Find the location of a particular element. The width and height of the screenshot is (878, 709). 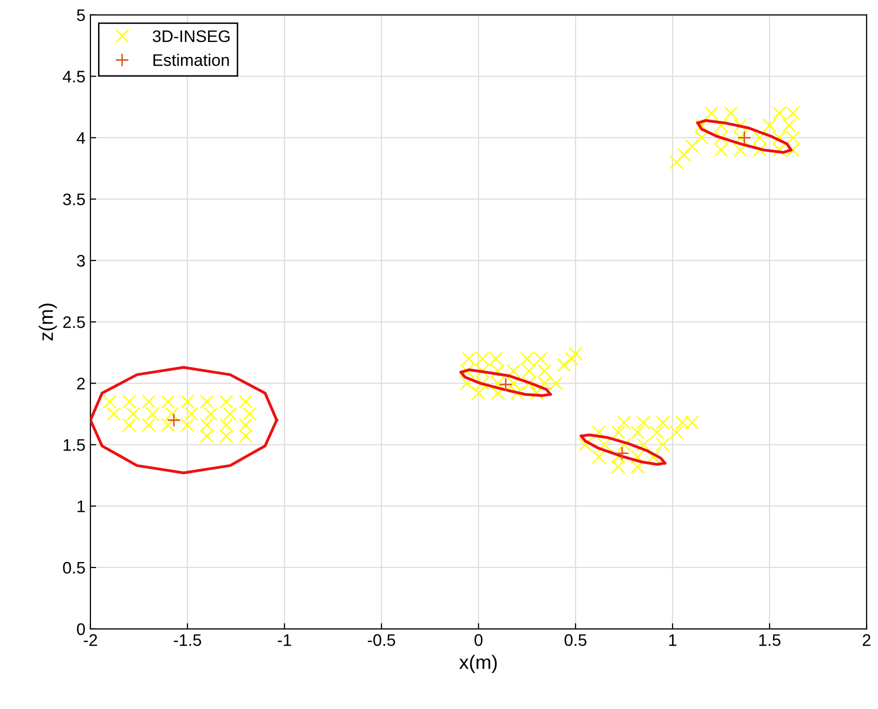

y-tick-label: 3 is located at coordinates (80, 260).